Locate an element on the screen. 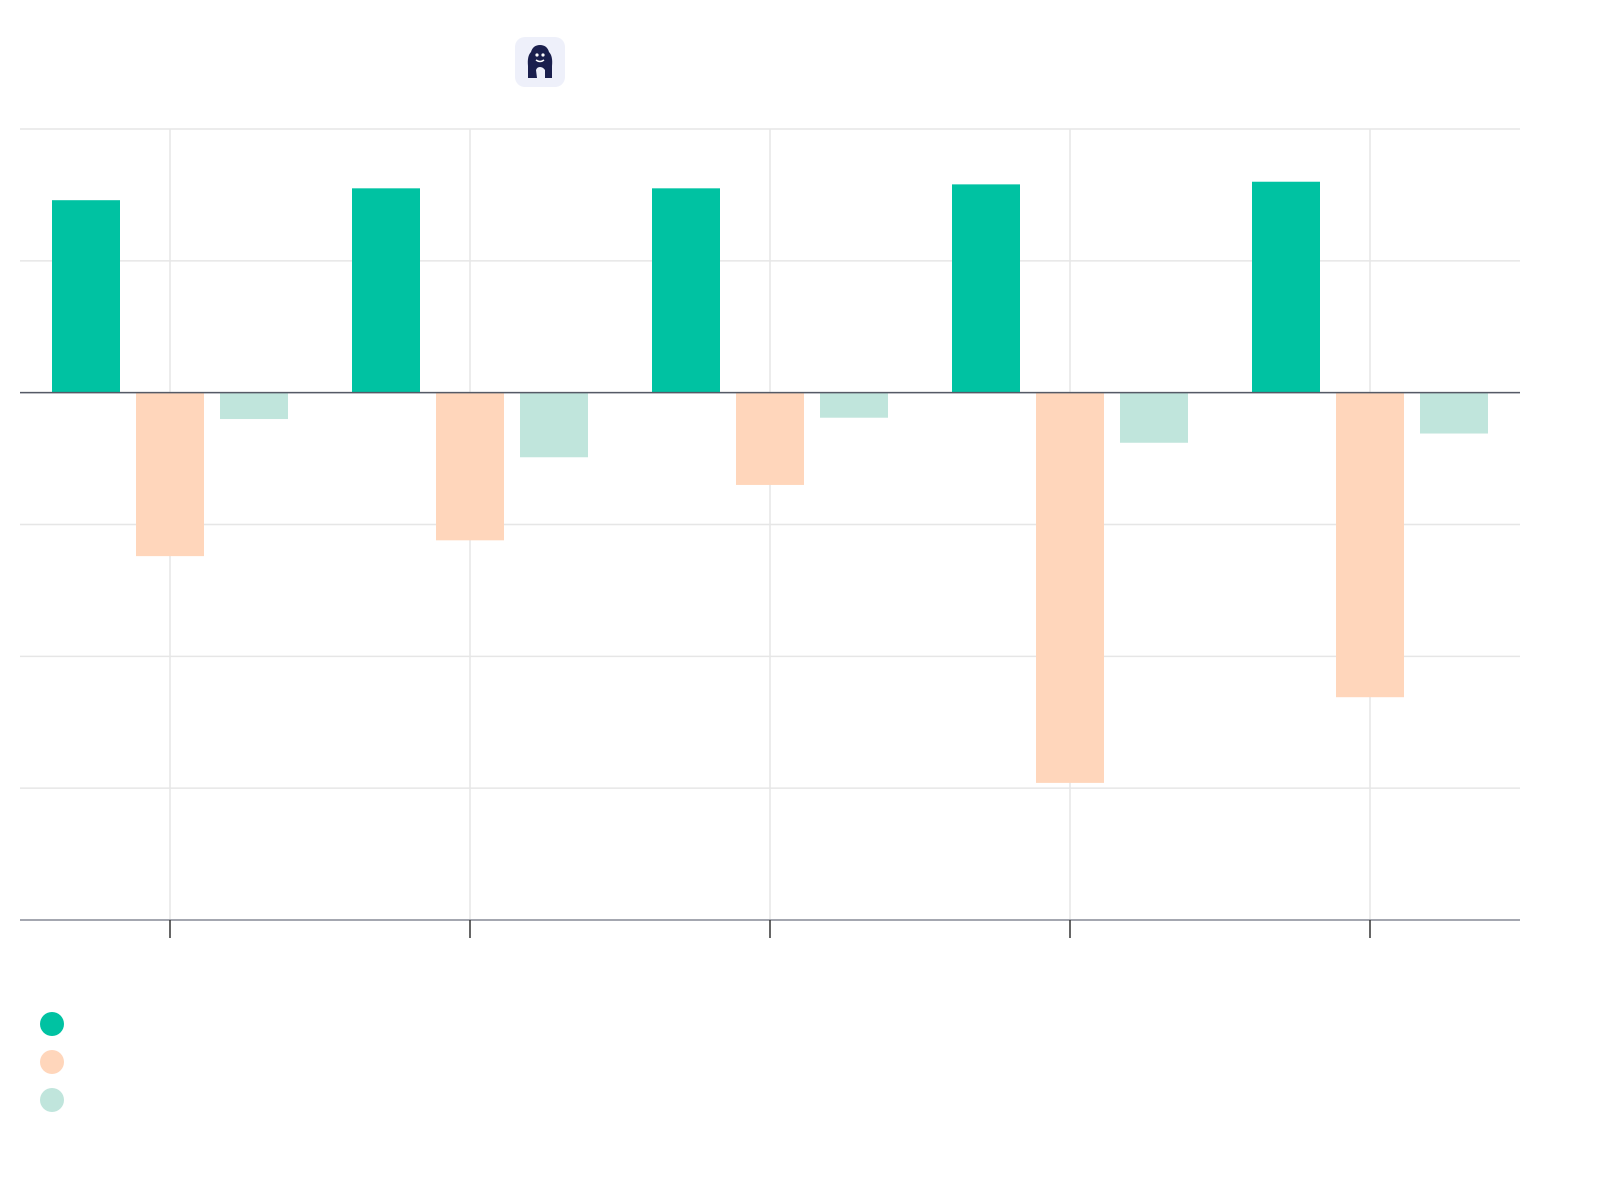 The width and height of the screenshot is (1600, 1200). gorilla-logo-icon is located at coordinates (540, 61).